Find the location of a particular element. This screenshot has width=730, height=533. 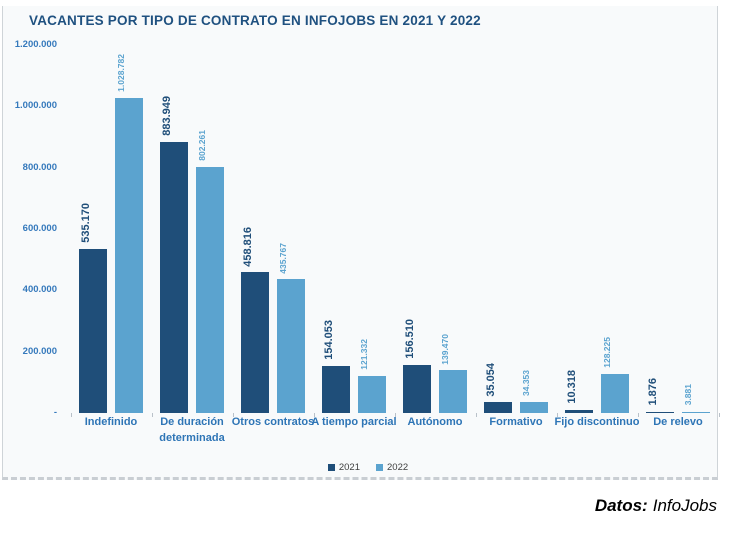

x-category-label: A tiempo parcial is located at coordinates (354, 422).